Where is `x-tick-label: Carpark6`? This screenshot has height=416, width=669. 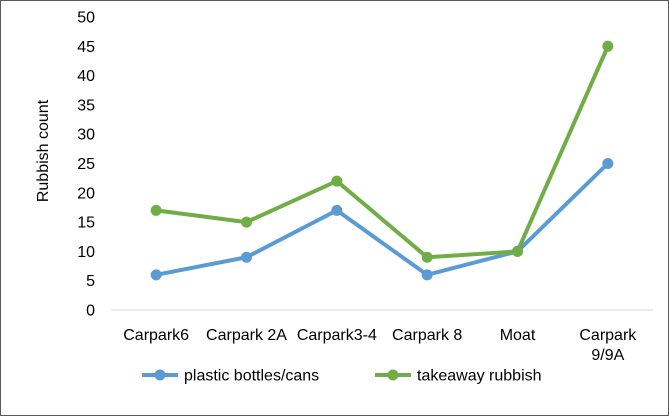
x-tick-label: Carpark6 is located at coordinates (156, 335).